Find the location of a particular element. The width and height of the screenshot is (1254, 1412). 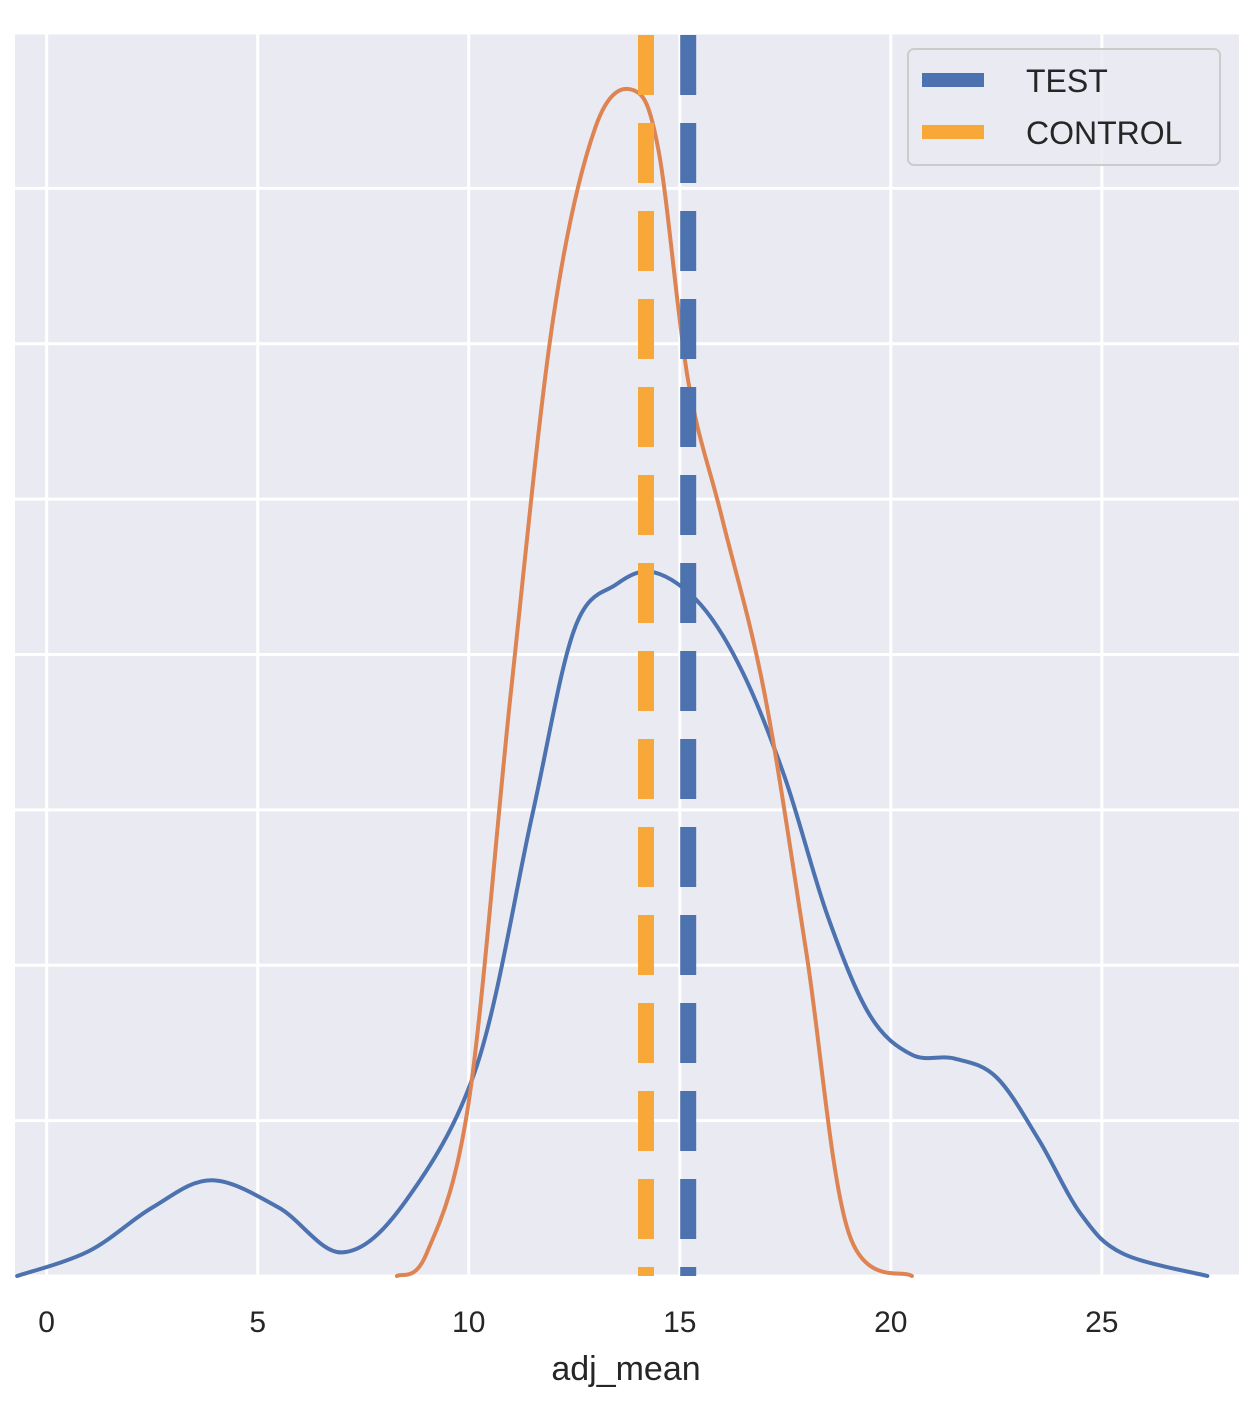

legend-box is located at coordinates (1064, 107).